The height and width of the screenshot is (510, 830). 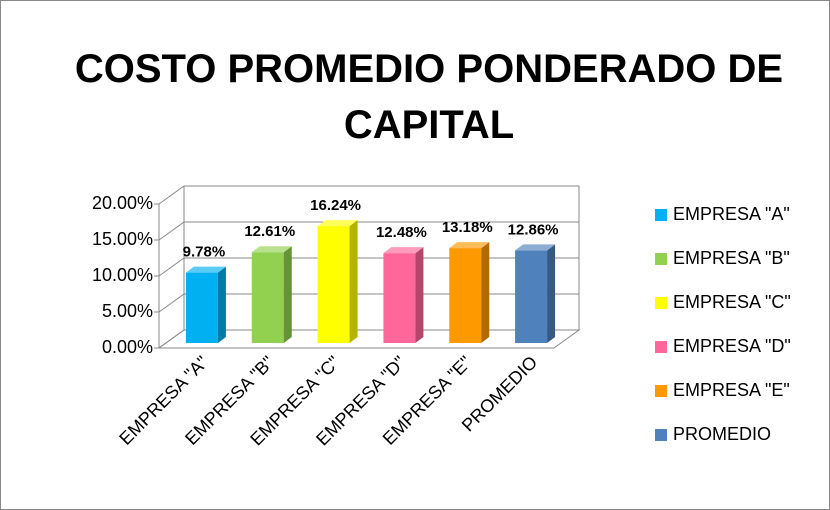 I want to click on value-label: 13.18%, so click(x=467, y=227).